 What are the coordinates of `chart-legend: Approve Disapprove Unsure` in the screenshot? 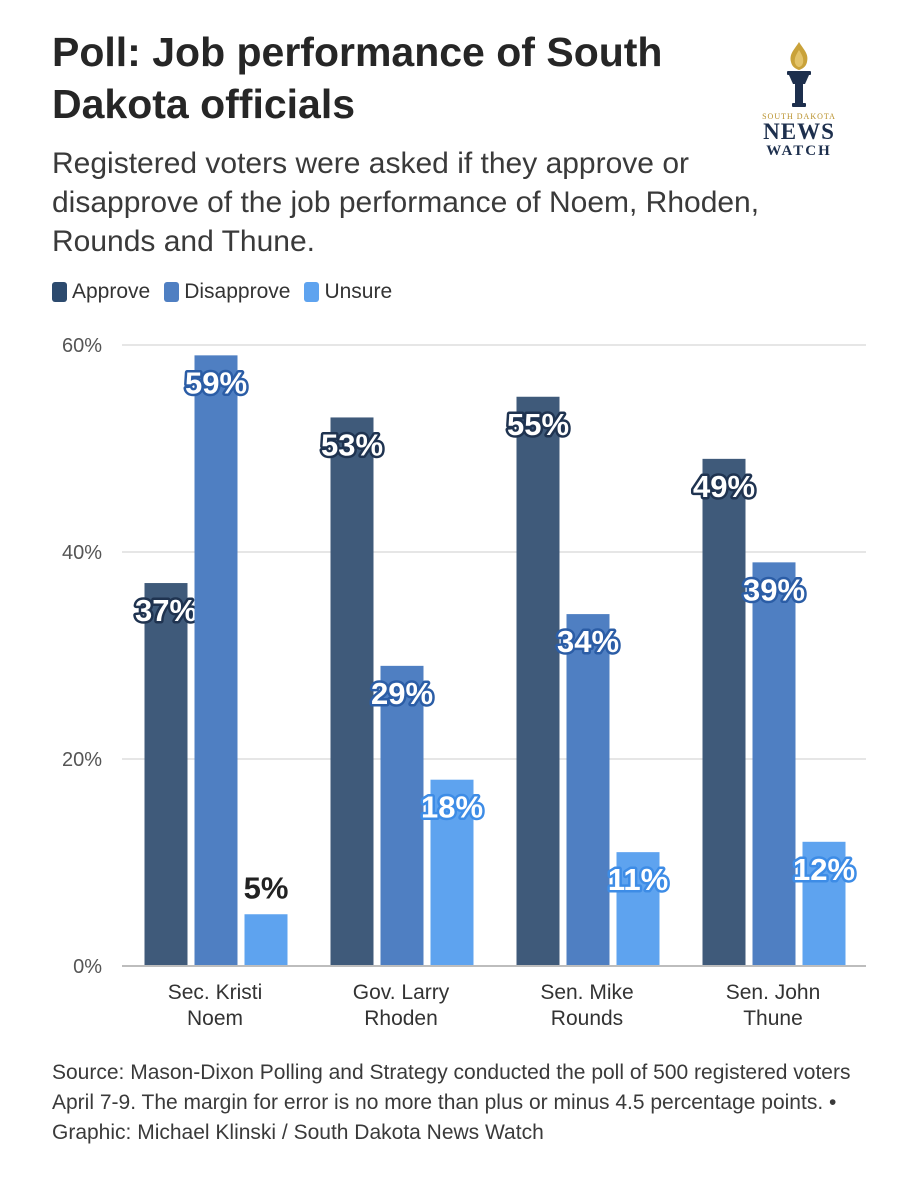 It's located at (222, 292).